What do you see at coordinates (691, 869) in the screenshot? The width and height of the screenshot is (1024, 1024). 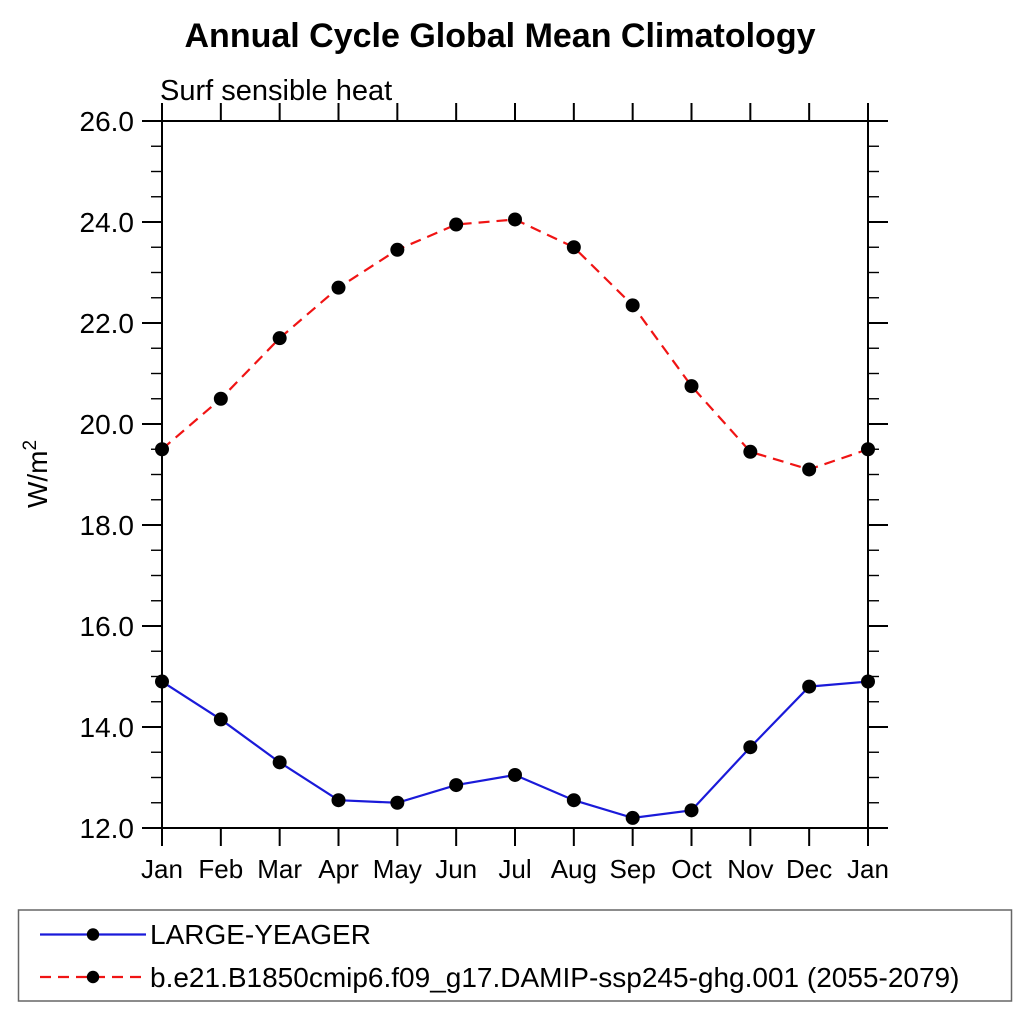 I see `x-tick-label: Oct` at bounding box center [691, 869].